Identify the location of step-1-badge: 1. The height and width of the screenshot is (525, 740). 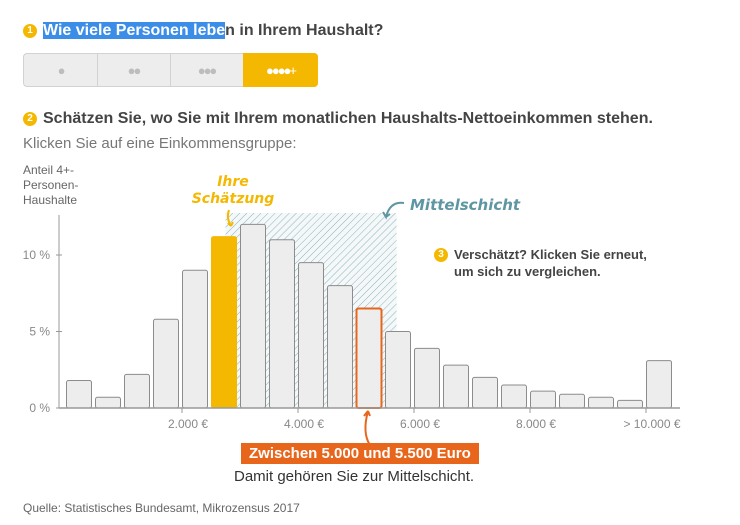
(30, 31).